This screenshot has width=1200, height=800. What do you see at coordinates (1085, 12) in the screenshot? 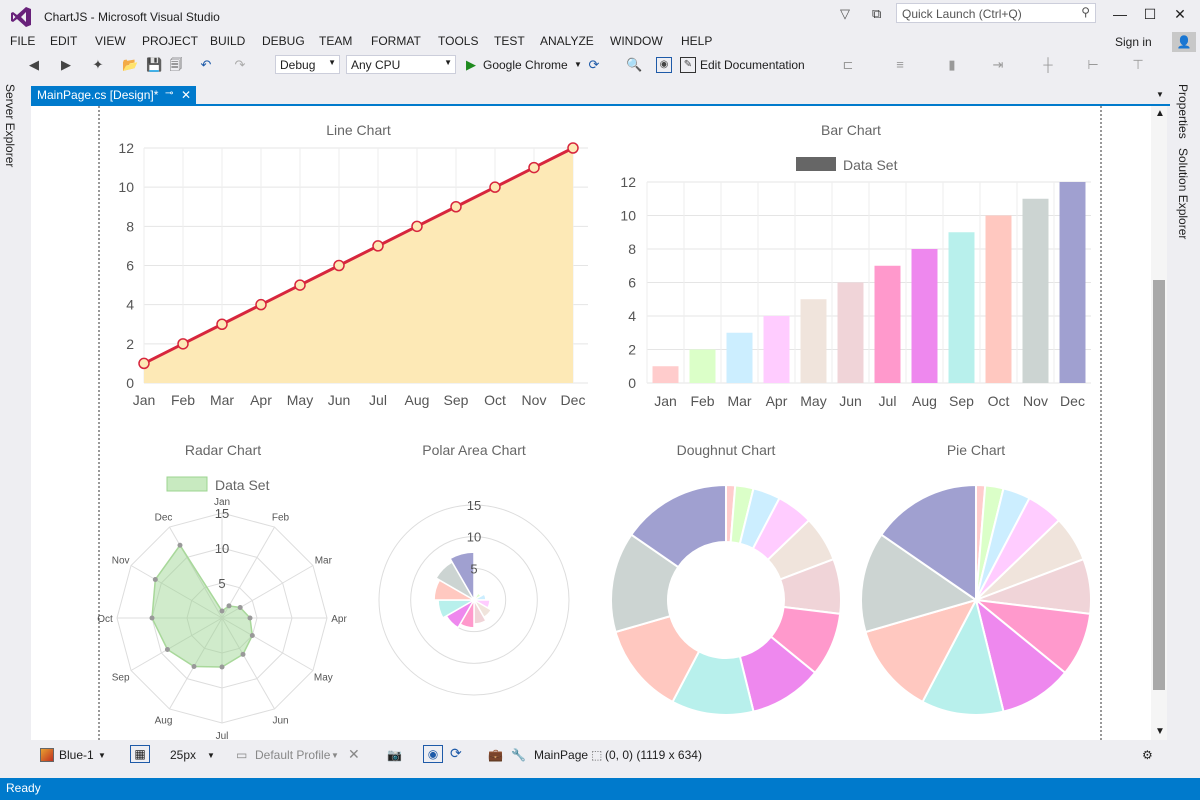
I see `search-icon: ⚲` at bounding box center [1085, 12].